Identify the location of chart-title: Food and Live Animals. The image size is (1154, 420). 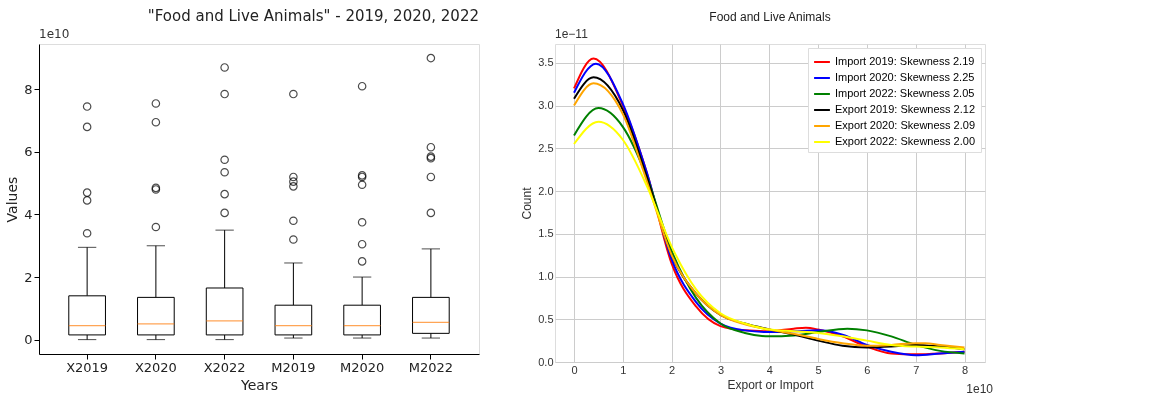
(770, 17).